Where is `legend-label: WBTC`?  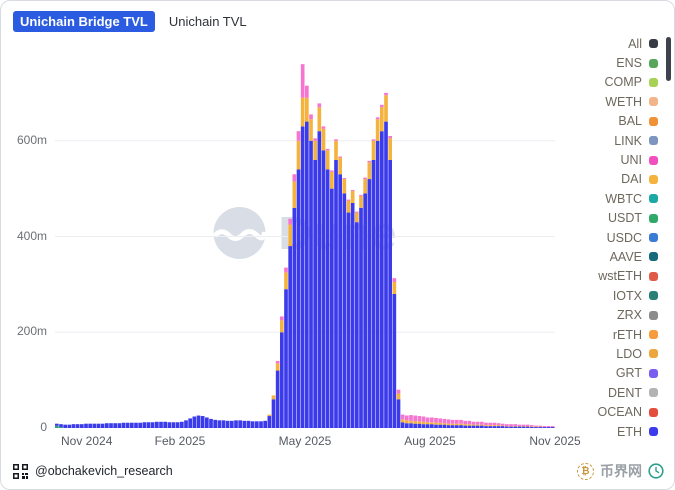 legend-label: WBTC is located at coordinates (623, 198).